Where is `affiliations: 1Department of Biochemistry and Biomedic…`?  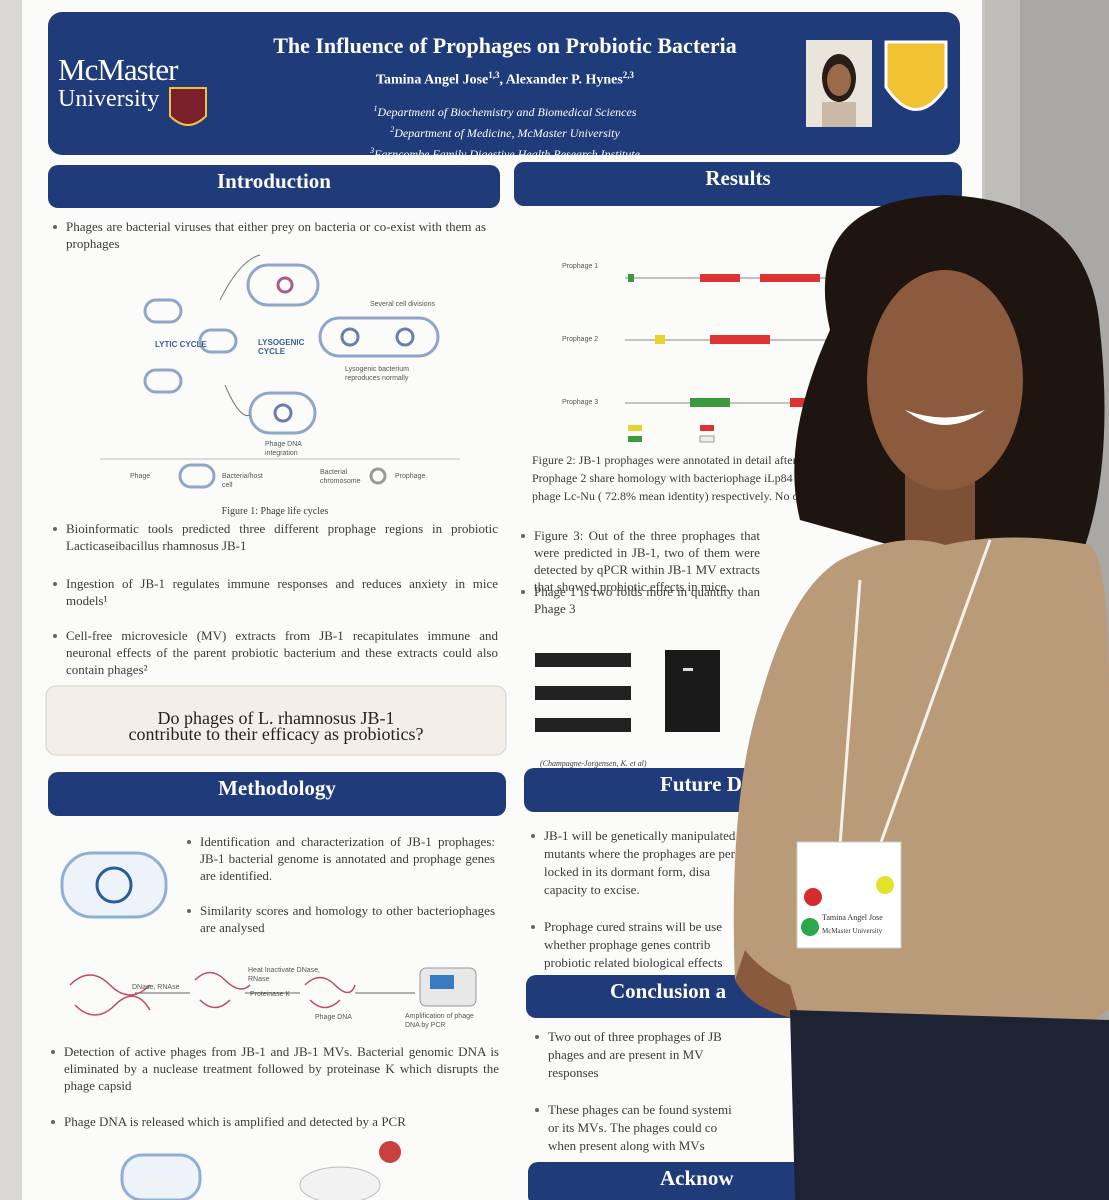
affiliations: 1Department of Biochemistry and Biomedic… is located at coordinates (505, 131).